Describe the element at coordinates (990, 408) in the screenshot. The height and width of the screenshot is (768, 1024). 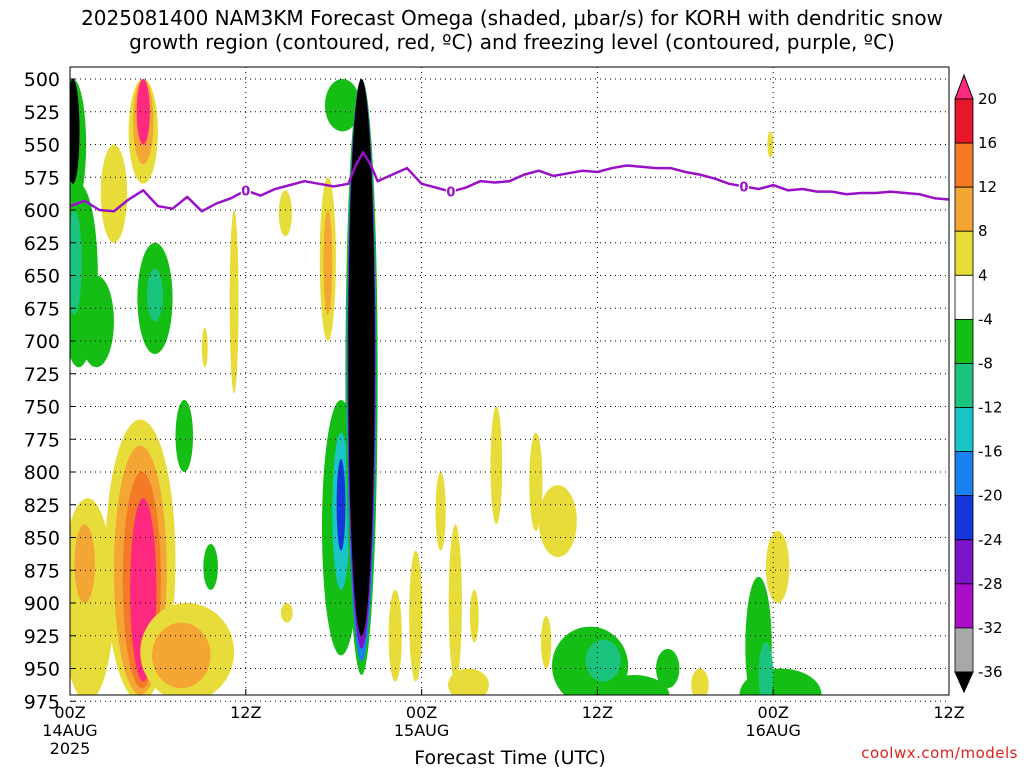
I see `colorbar-tick-label: -12` at that location.